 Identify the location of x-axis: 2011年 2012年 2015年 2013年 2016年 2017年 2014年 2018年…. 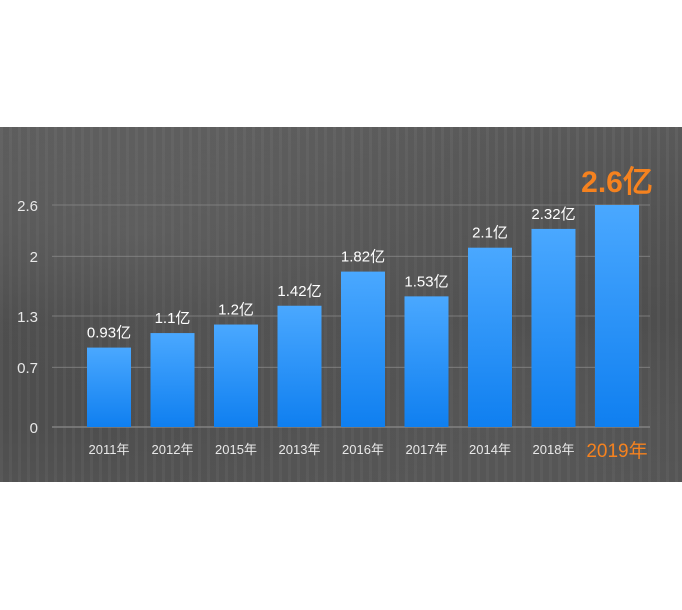
(368, 451).